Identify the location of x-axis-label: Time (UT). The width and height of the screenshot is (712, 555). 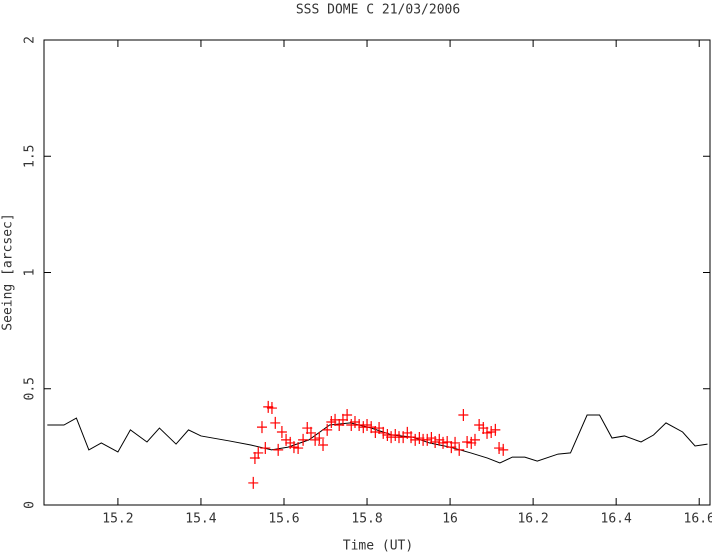
(378, 546).